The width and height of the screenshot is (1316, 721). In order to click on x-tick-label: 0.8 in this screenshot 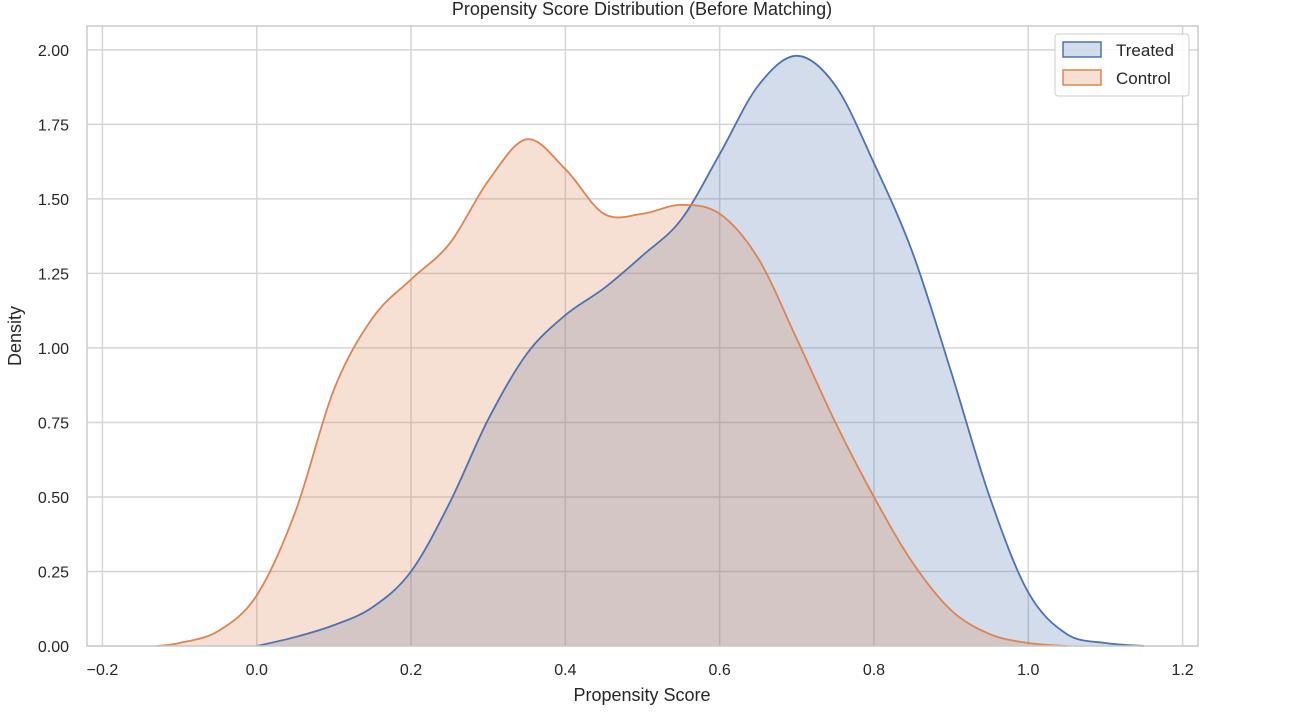, I will do `click(874, 670)`.